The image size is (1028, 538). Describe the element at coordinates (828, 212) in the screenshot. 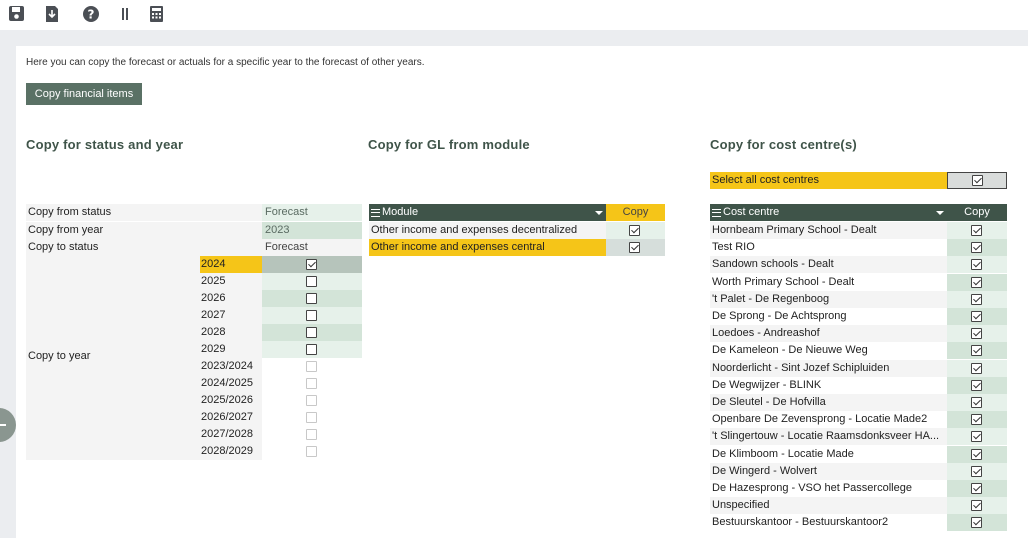

I see `cost-centre-column-header: Cost centre` at that location.